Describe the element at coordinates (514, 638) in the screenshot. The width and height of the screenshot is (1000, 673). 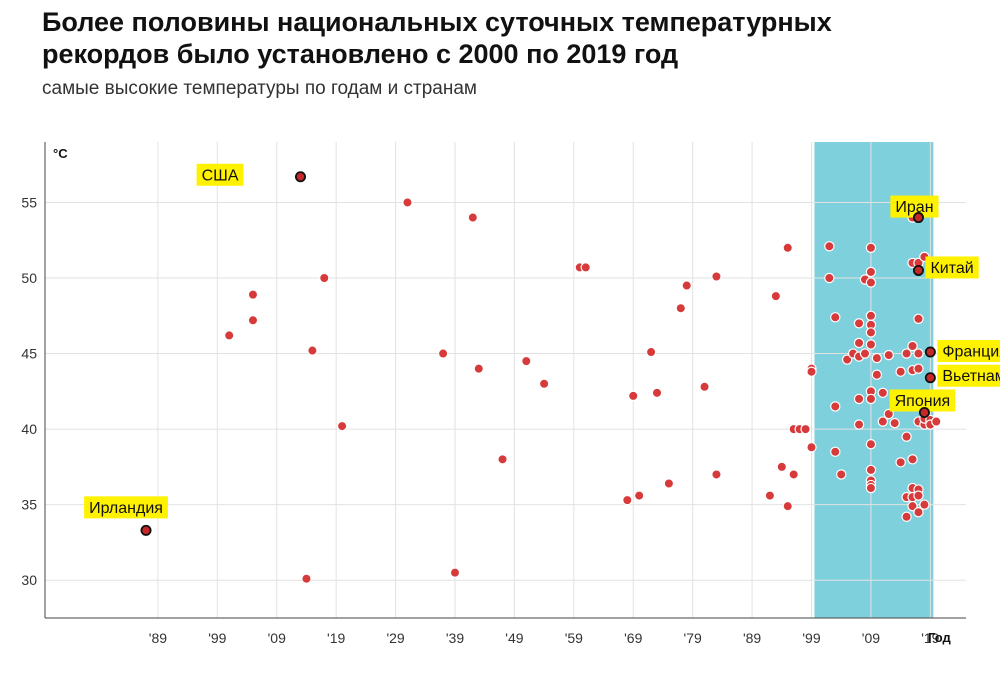
I see `x-tick-label: '49` at that location.